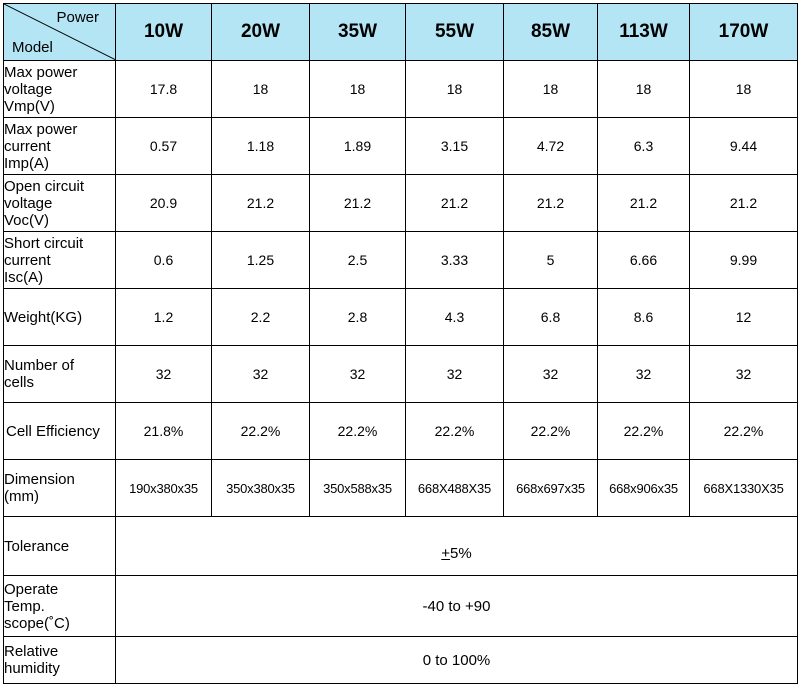  Describe the element at coordinates (21, 496) in the screenshot. I see `row-label-line: (mm)` at that location.